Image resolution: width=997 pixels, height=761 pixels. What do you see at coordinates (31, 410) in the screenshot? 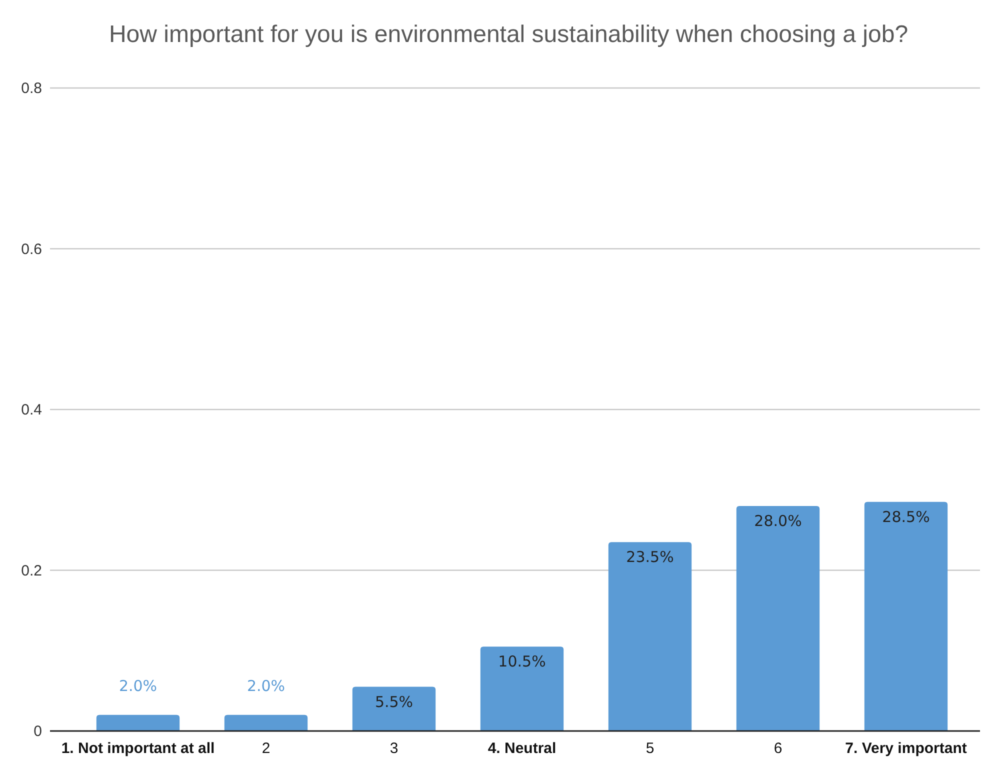
I see `y-tick-label: 0.4` at bounding box center [31, 410].